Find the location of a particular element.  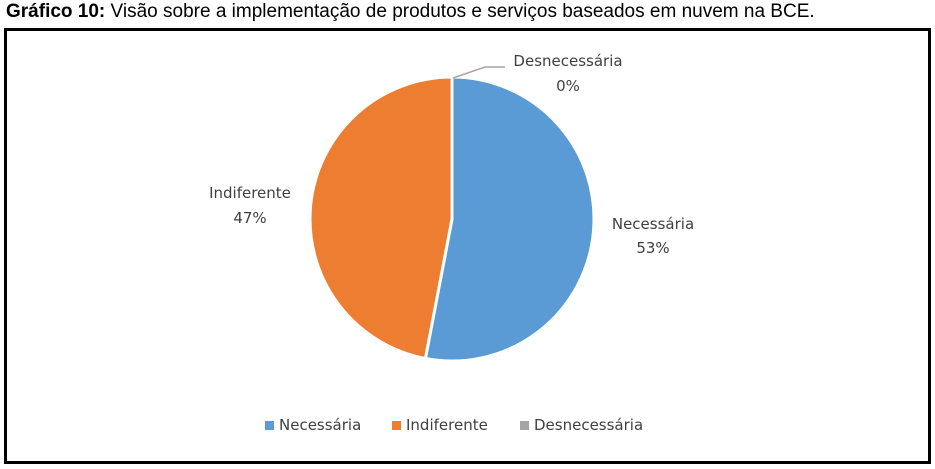

data-label-name-2: Indiferente is located at coordinates (250, 193).